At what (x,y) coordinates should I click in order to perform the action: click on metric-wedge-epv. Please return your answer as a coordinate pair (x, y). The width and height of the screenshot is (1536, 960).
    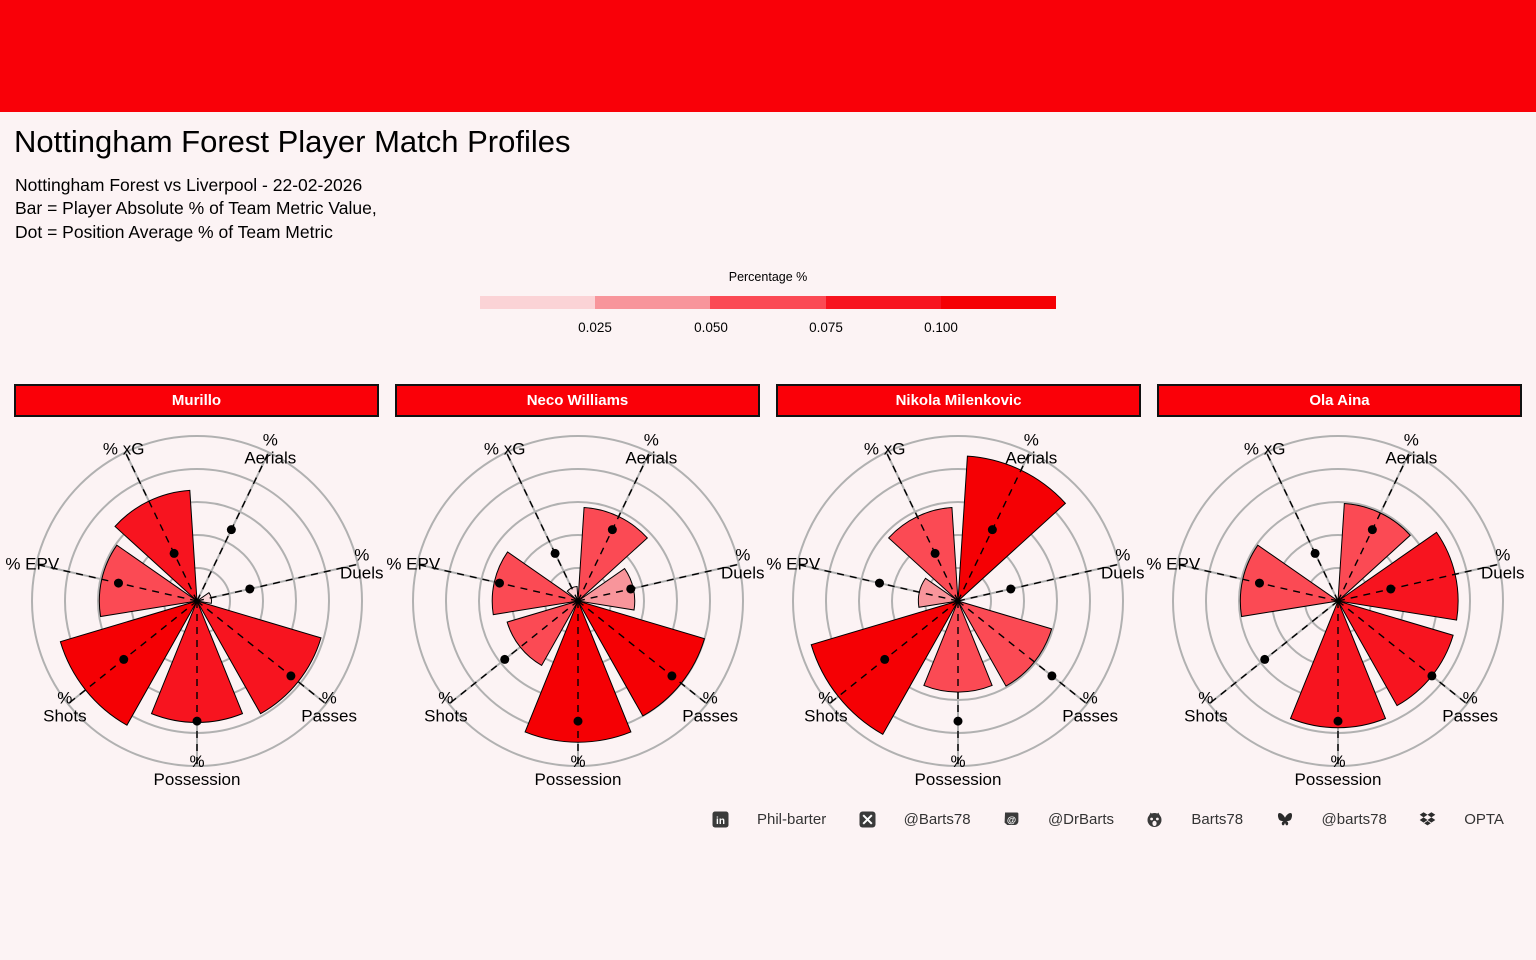
    Looking at the image, I should click on (535, 583).